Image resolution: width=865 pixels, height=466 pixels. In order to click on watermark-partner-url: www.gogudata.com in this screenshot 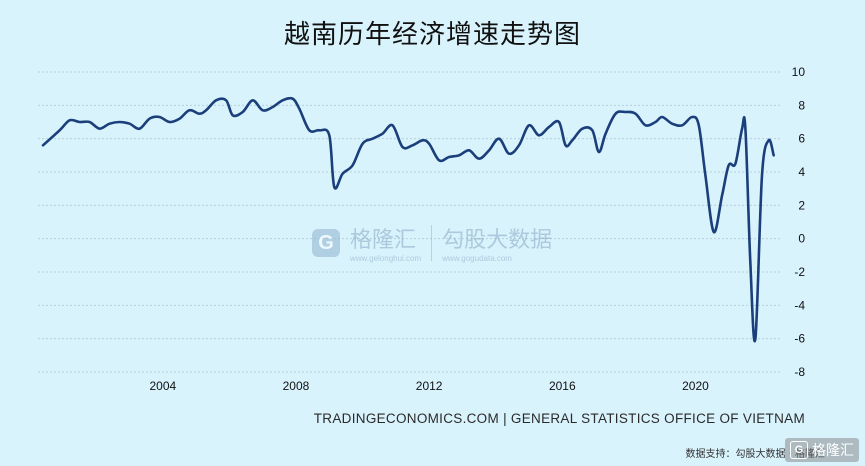, I will do `click(477, 258)`.